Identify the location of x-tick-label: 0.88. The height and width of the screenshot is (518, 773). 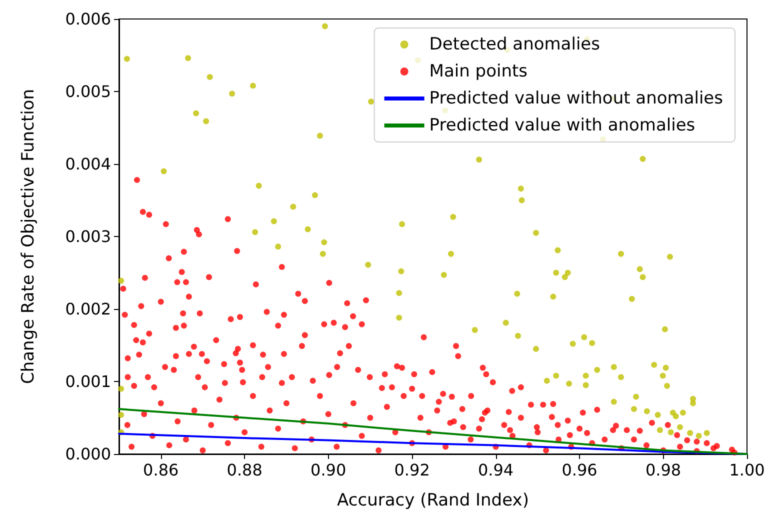
(244, 470).